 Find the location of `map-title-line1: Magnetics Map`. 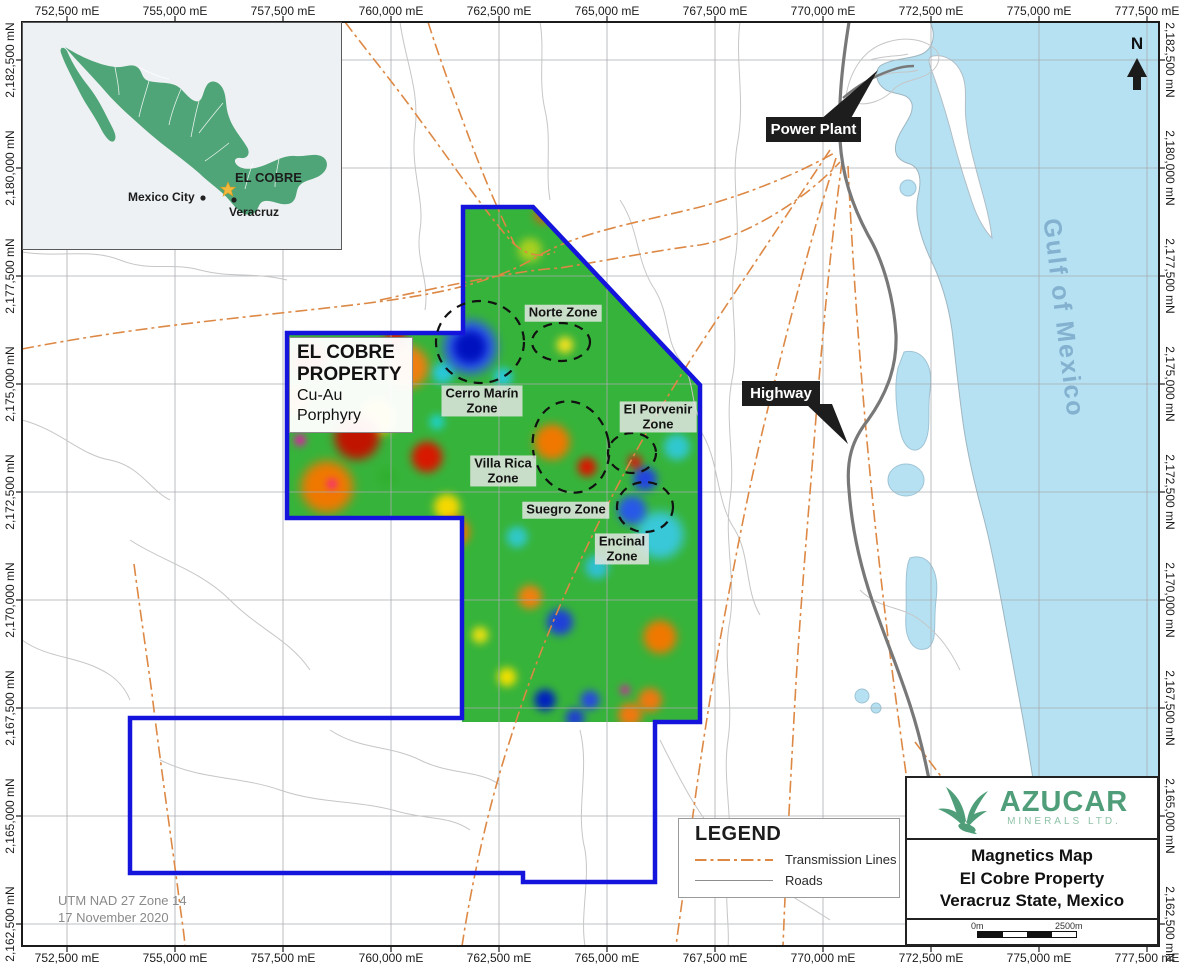

map-title-line1: Magnetics Map is located at coordinates (1032, 855).